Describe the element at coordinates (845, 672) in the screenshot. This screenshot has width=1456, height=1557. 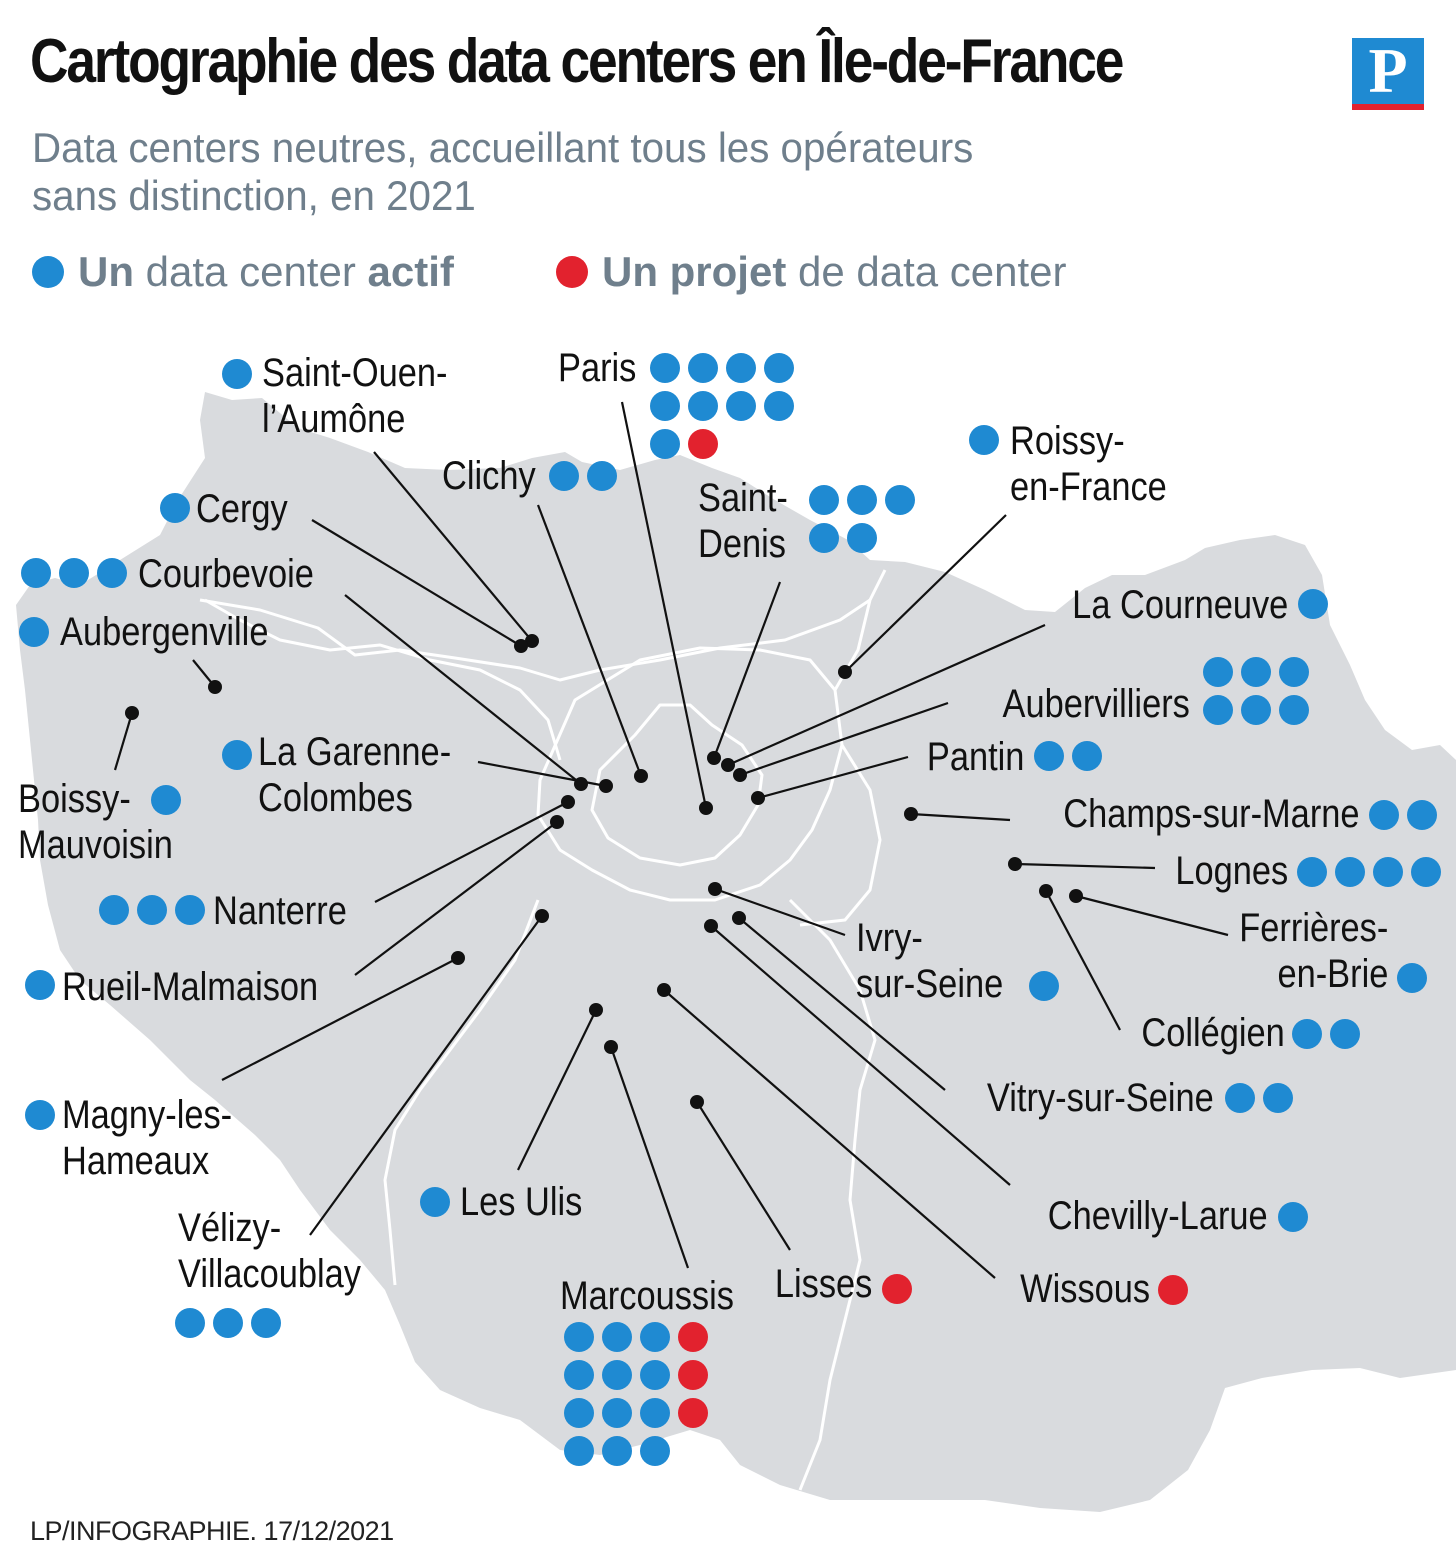
I see `location-anchor-roissy-en-france` at that location.